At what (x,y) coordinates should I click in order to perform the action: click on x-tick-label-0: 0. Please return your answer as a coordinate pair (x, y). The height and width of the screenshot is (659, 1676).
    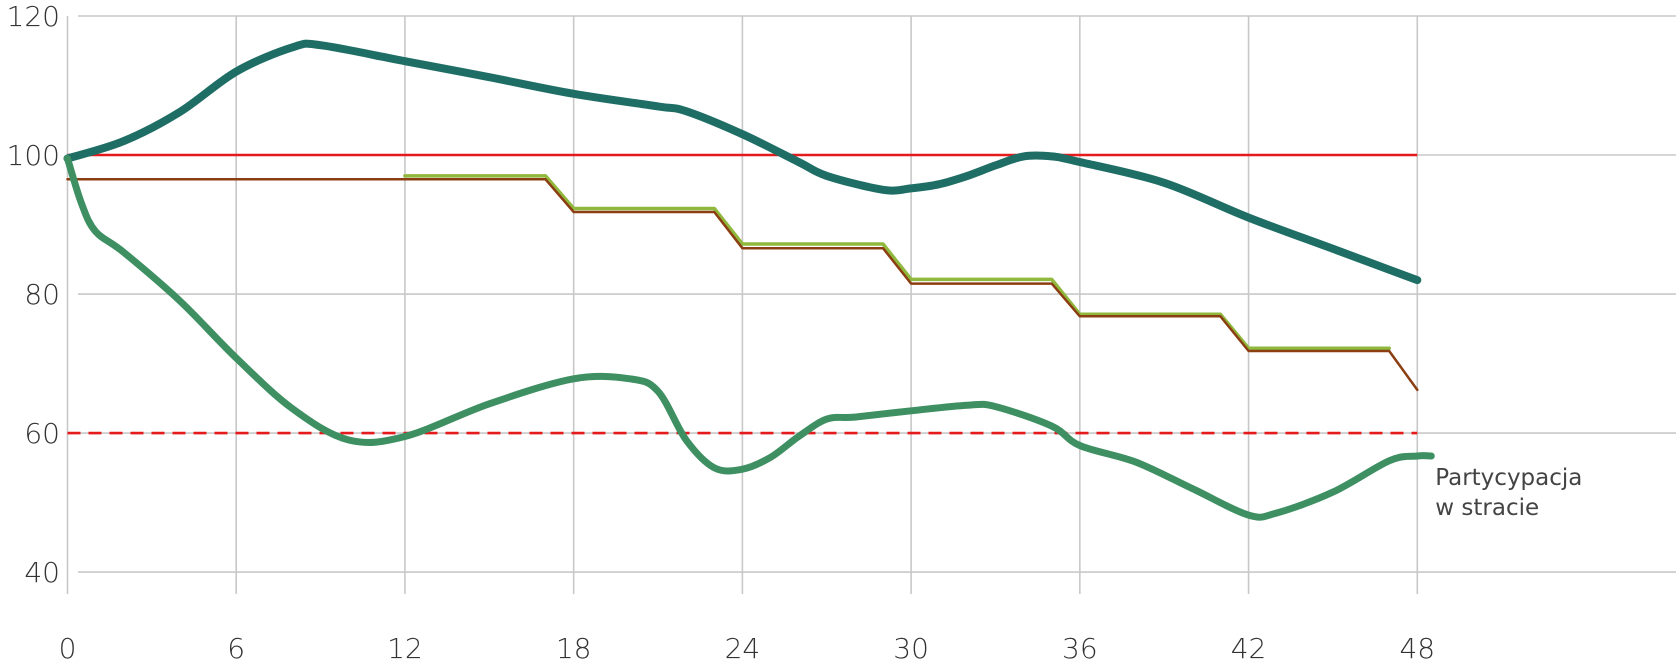
    Looking at the image, I should click on (68, 645).